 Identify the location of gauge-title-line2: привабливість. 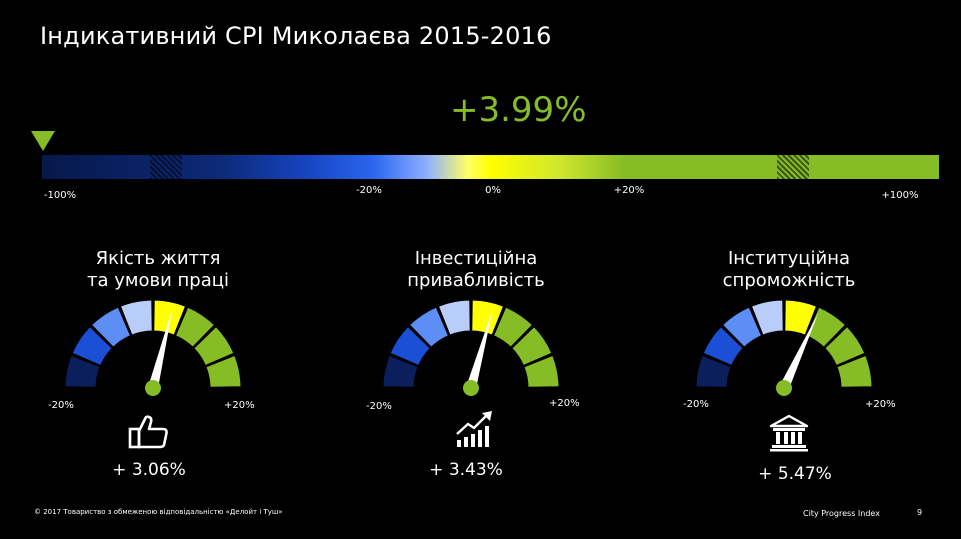
(476, 280).